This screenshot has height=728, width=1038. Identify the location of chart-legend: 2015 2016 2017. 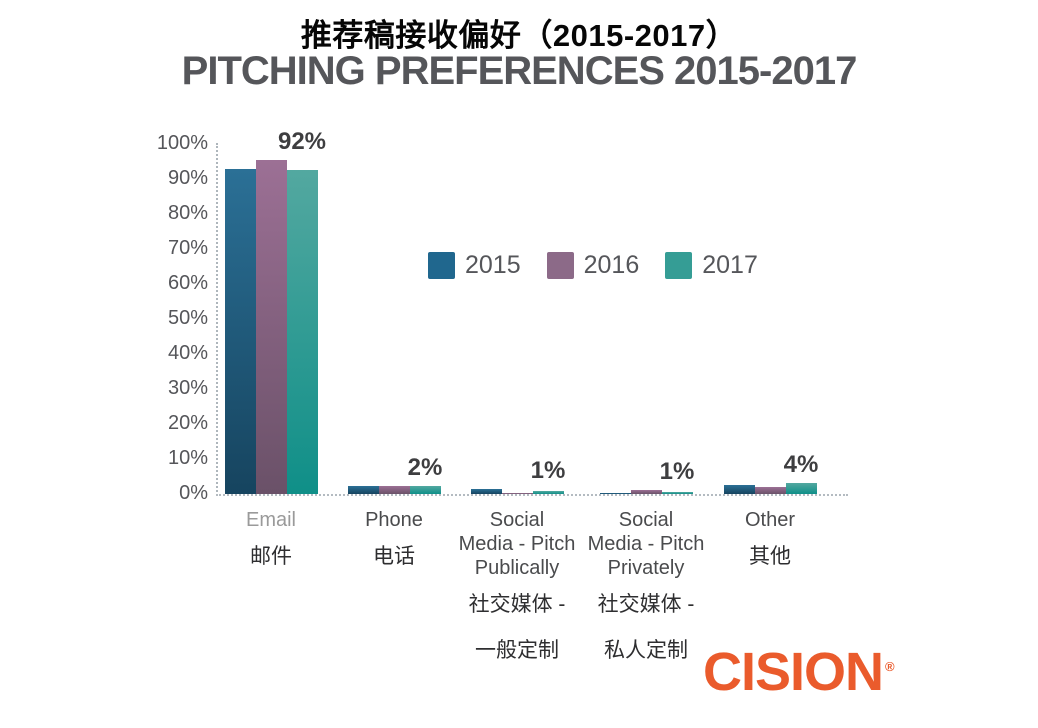
(593, 265).